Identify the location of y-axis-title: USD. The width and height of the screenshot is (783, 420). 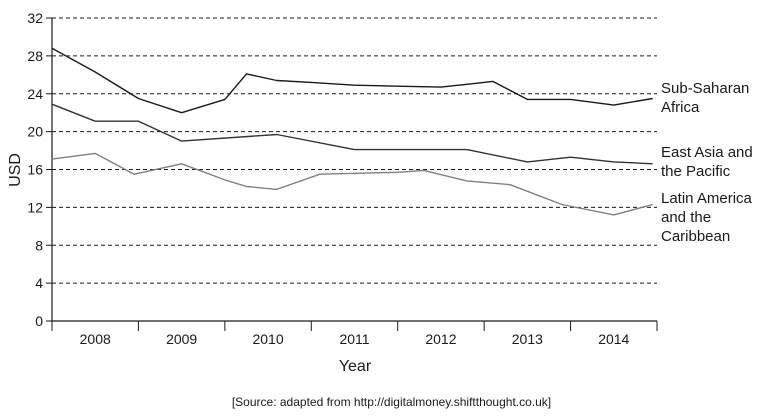
(15, 170).